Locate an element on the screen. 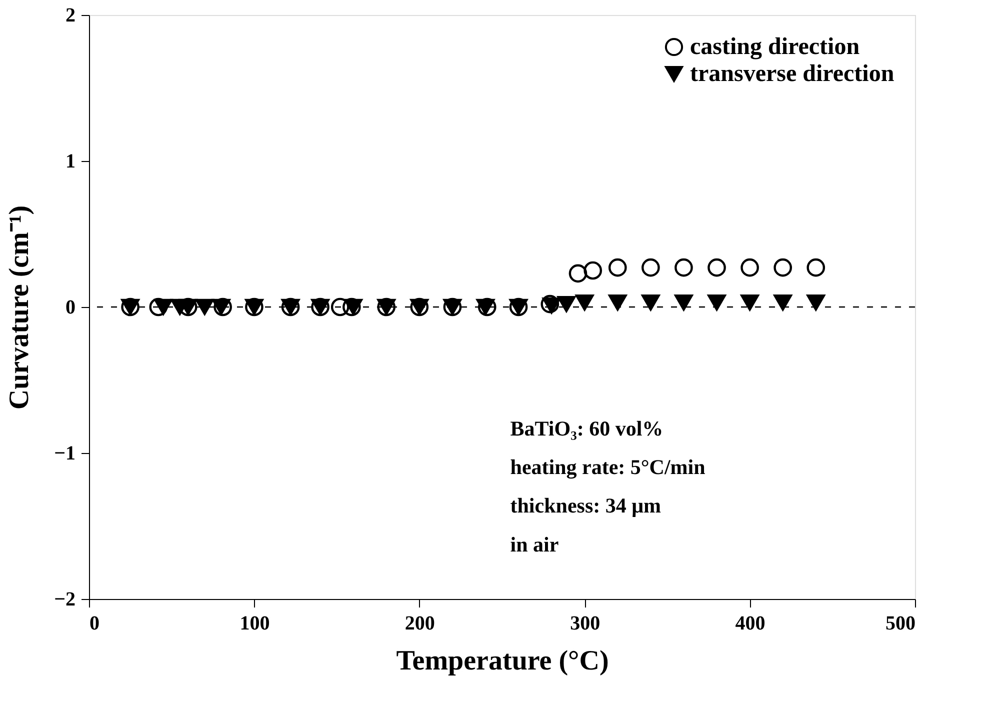  x-tick-label: 200 is located at coordinates (419, 623).